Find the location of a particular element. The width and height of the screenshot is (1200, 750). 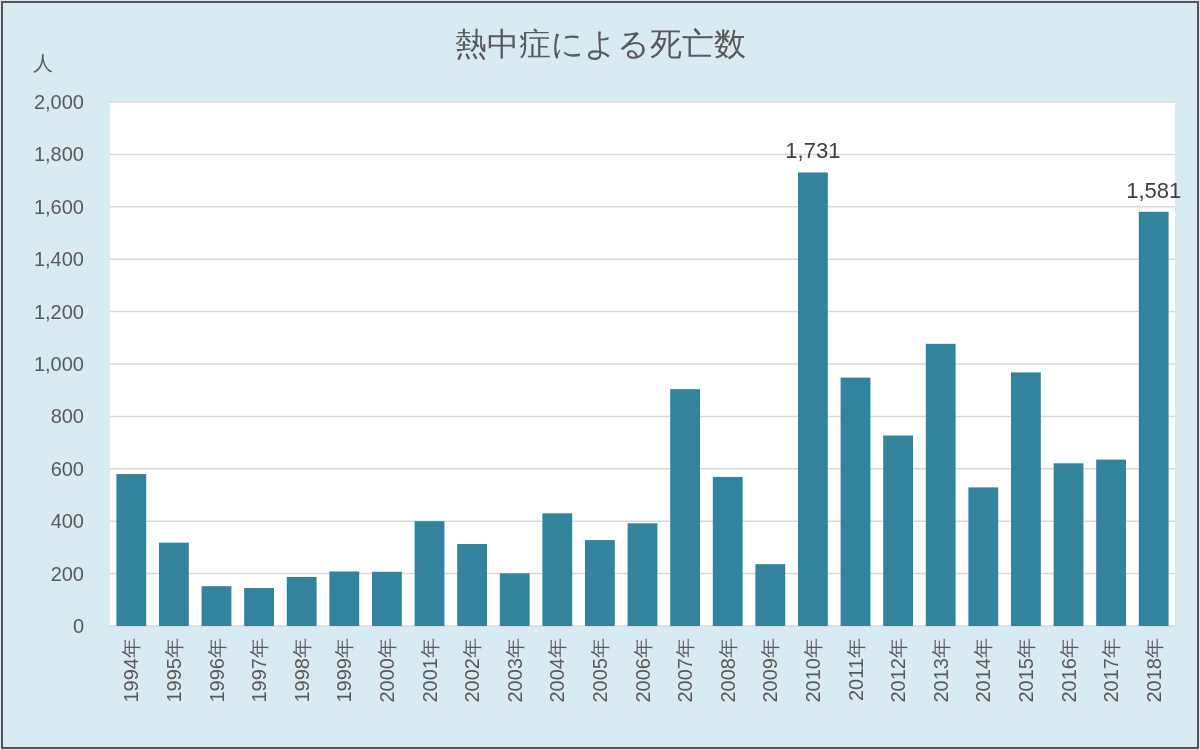

x-tick-label: 1998年 is located at coordinates (301, 670).